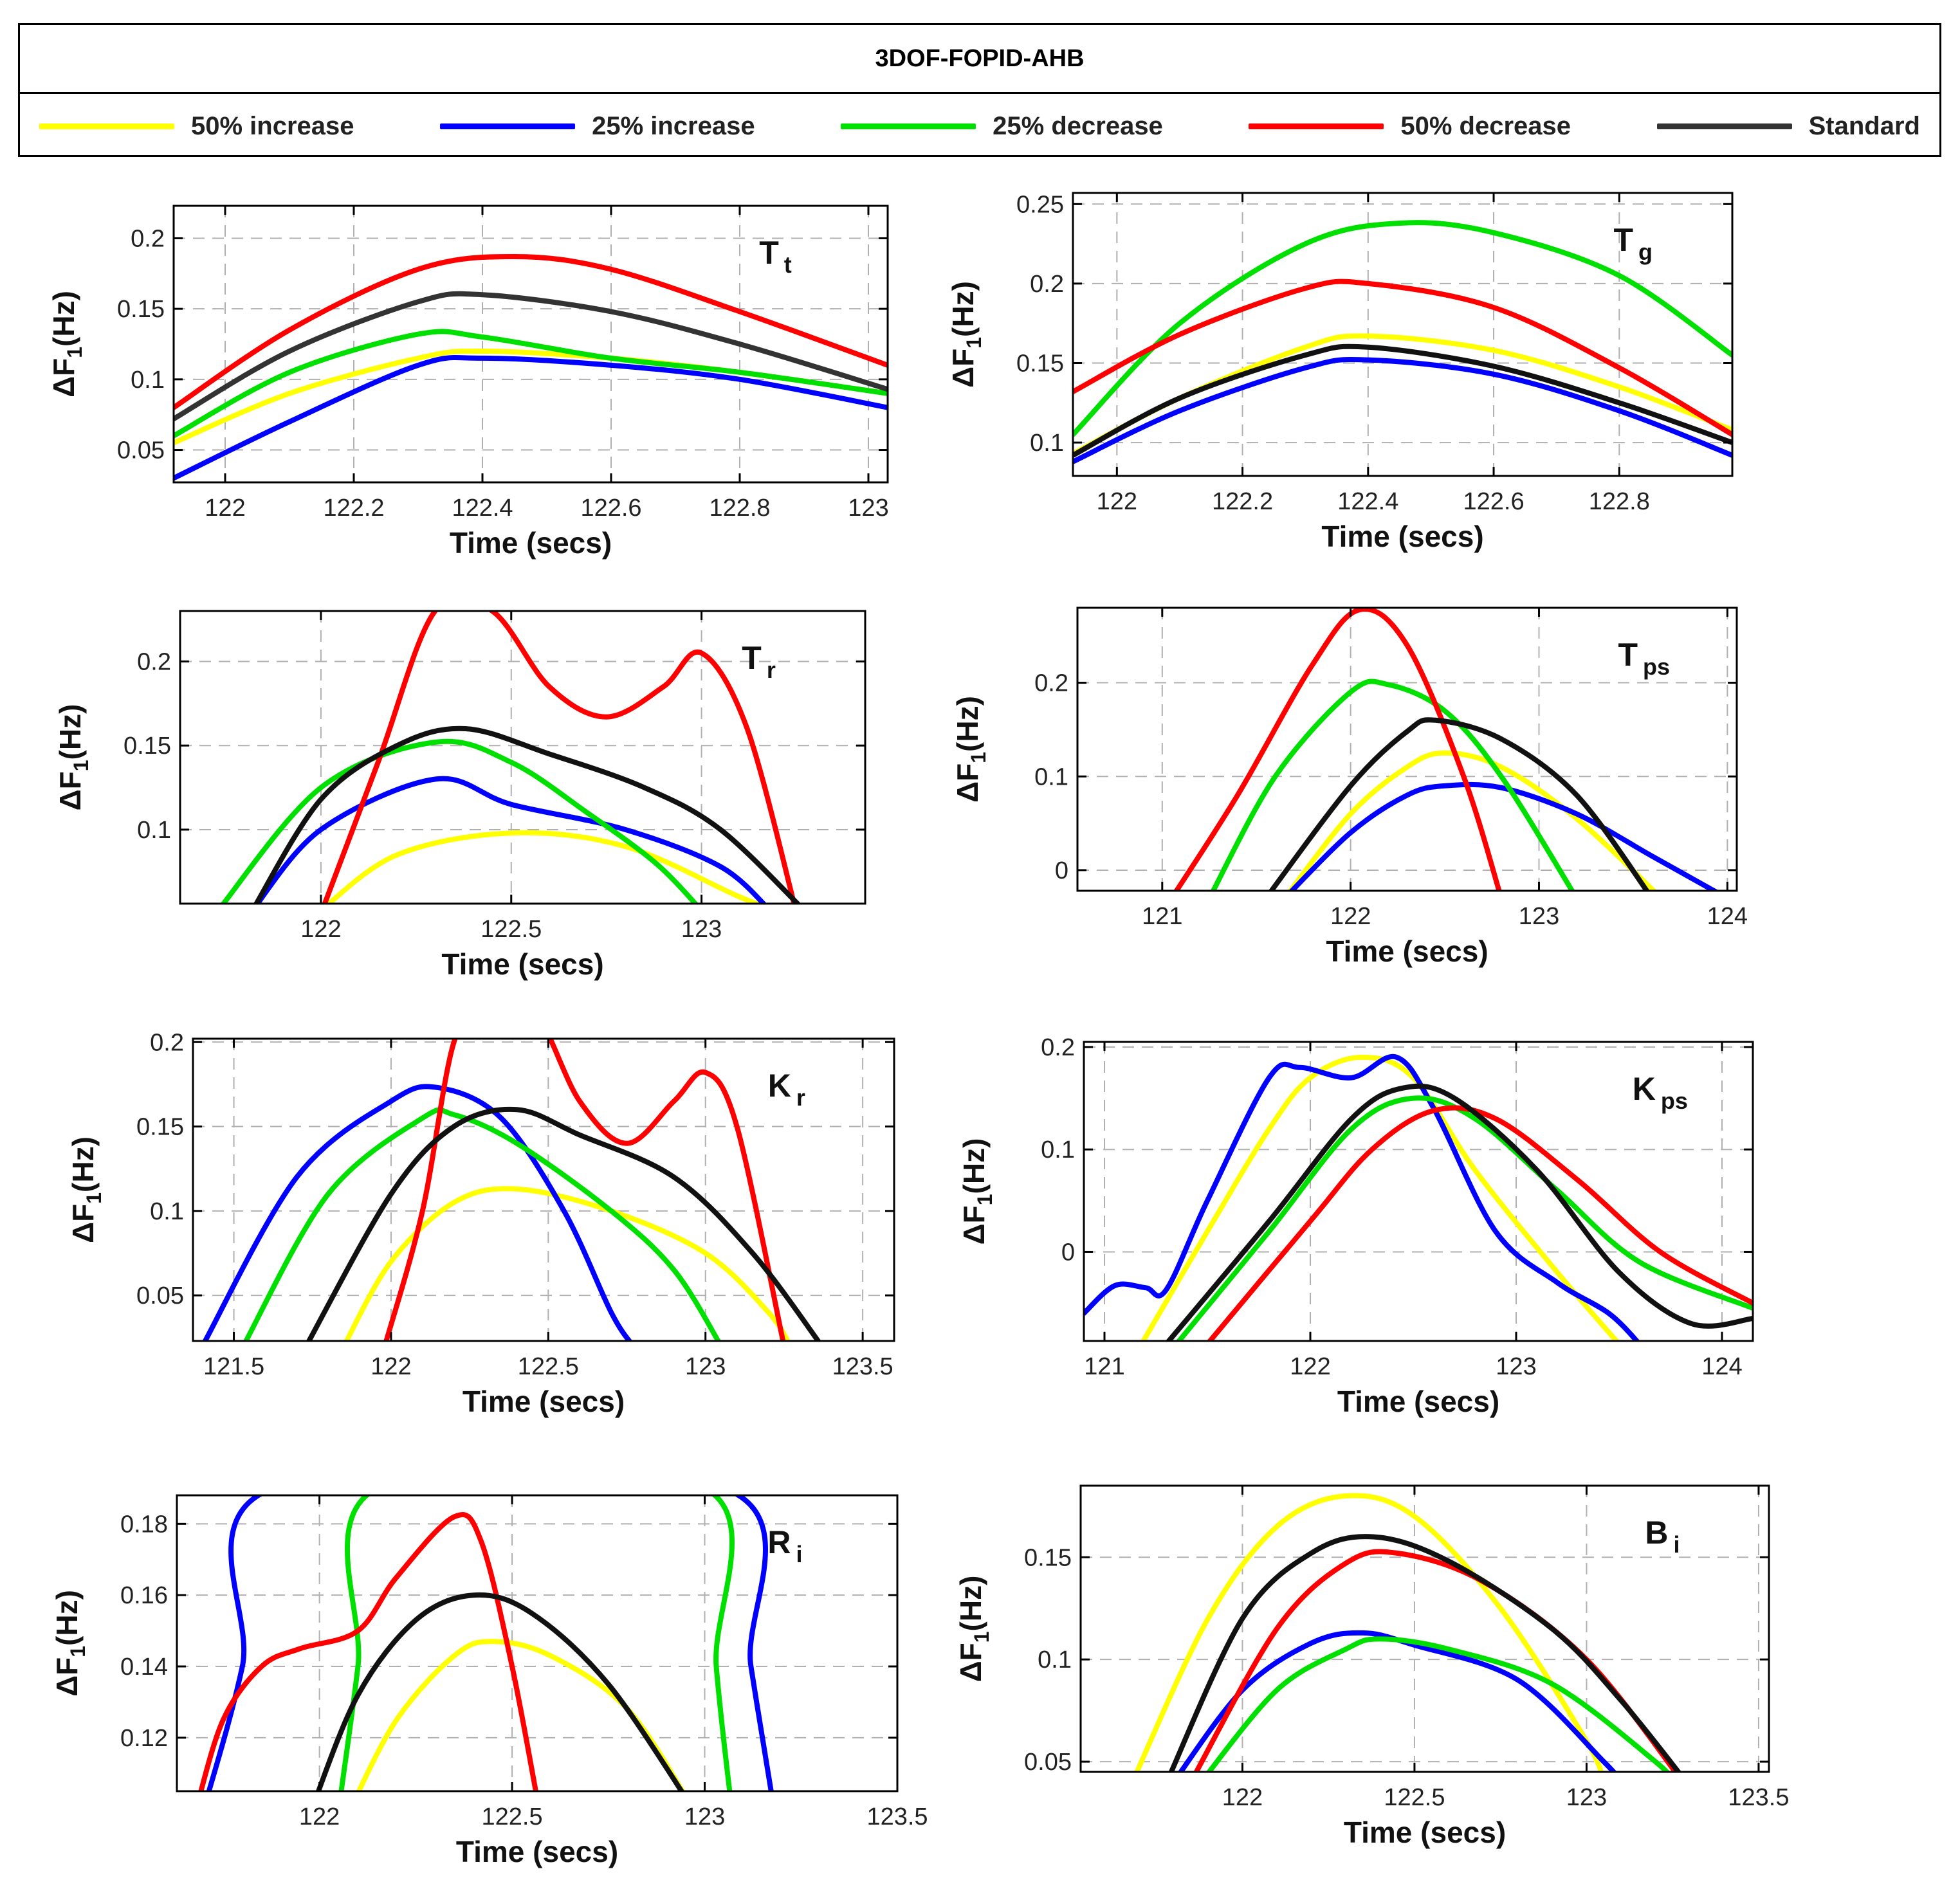 The width and height of the screenshot is (1960, 1878). Describe the element at coordinates (701, 929) in the screenshot. I see `x-tick-label: 123` at that location.